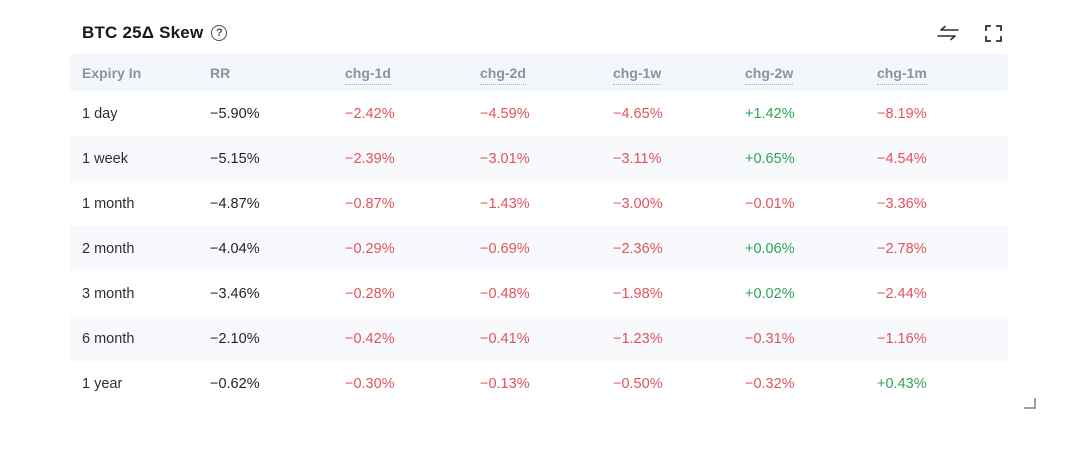  I want to click on cell-chg-1d: −0.30%, so click(370, 383).